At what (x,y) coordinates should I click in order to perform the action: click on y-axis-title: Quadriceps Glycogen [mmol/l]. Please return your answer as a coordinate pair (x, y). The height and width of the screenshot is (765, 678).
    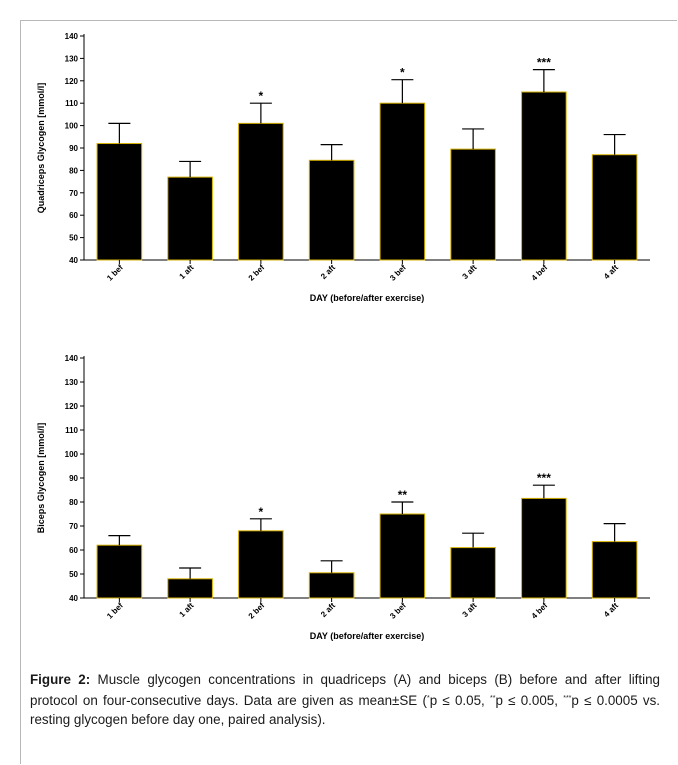
    Looking at the image, I should click on (41, 148).